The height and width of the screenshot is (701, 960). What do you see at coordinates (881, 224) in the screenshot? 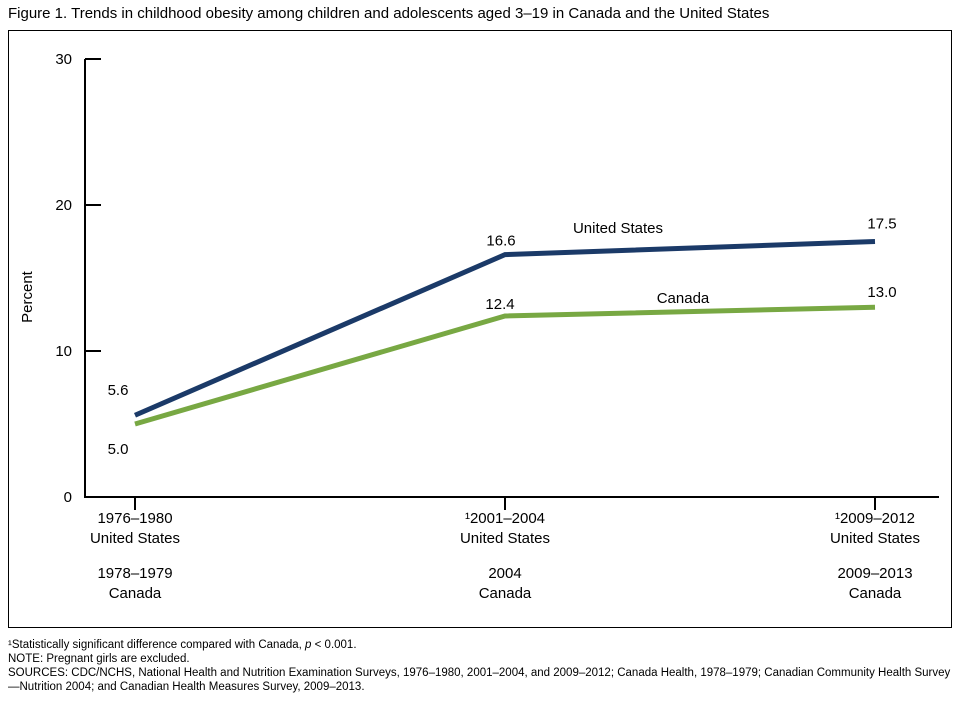
I see `data-label-united-states: 17.5` at bounding box center [881, 224].